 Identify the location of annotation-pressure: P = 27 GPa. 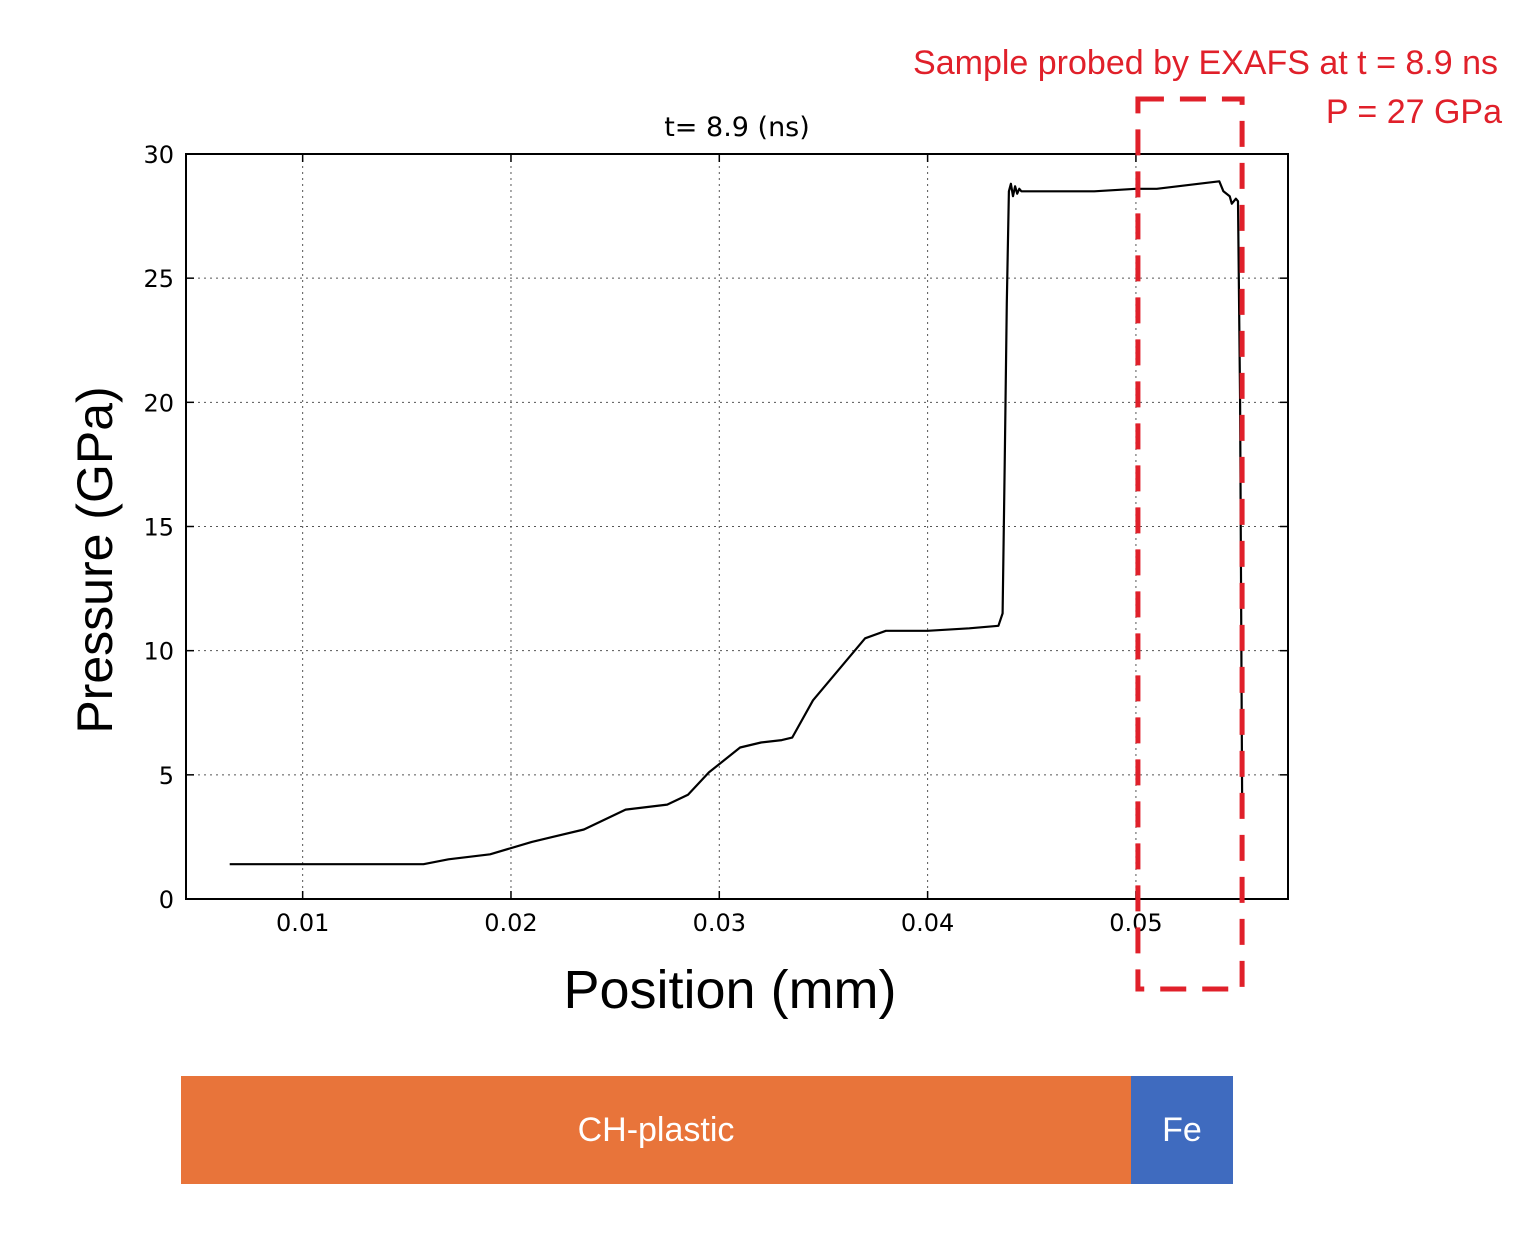
(1413, 112).